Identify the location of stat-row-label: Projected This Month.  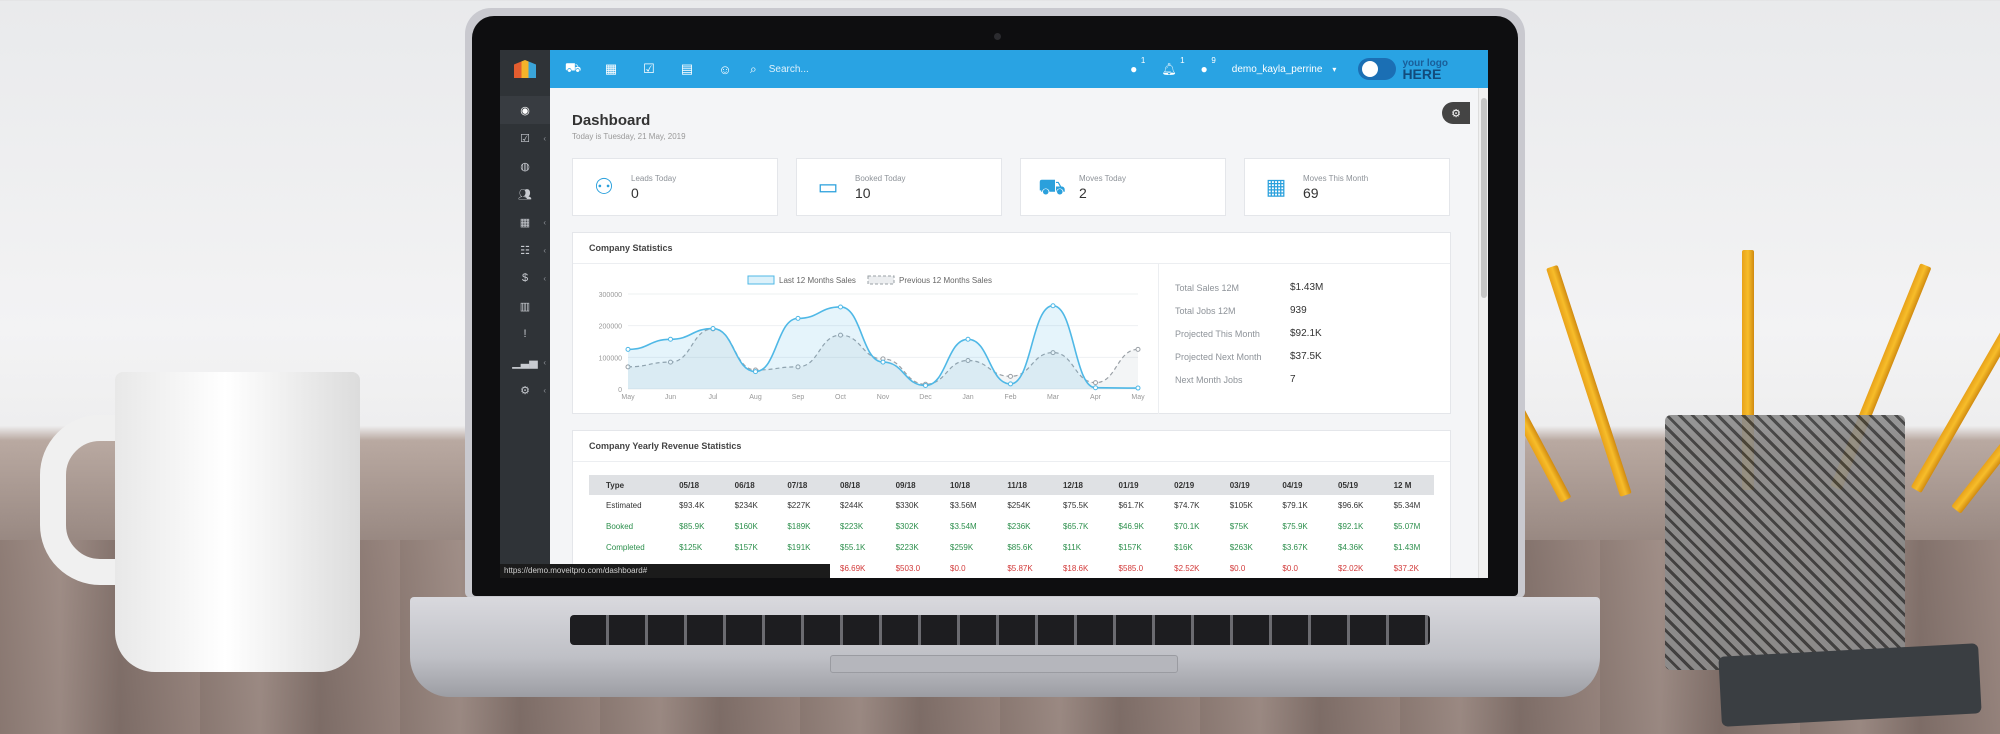
(1217, 333).